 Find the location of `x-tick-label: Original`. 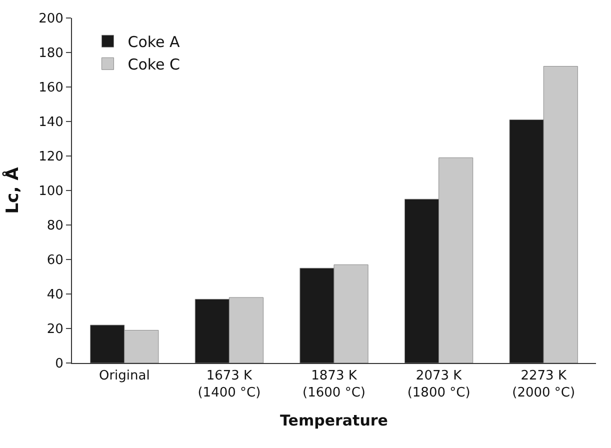

x-tick-label: Original is located at coordinates (124, 376).